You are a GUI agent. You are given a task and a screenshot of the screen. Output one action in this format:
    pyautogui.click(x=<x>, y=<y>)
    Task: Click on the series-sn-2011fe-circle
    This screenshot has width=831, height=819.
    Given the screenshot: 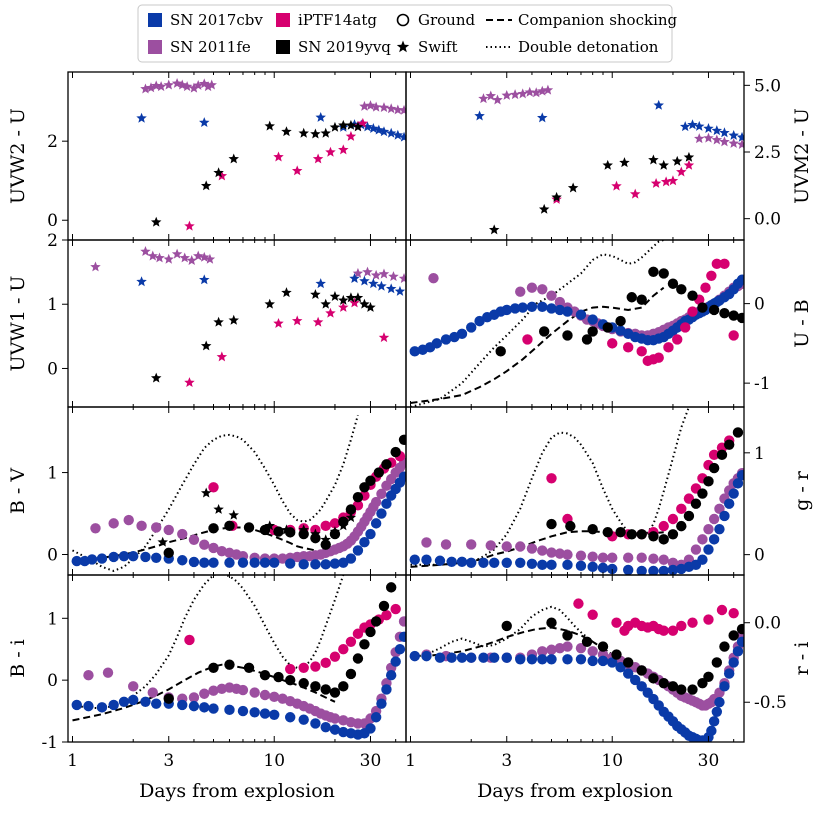 What is the action you would take?
    pyautogui.click(x=248, y=510)
    